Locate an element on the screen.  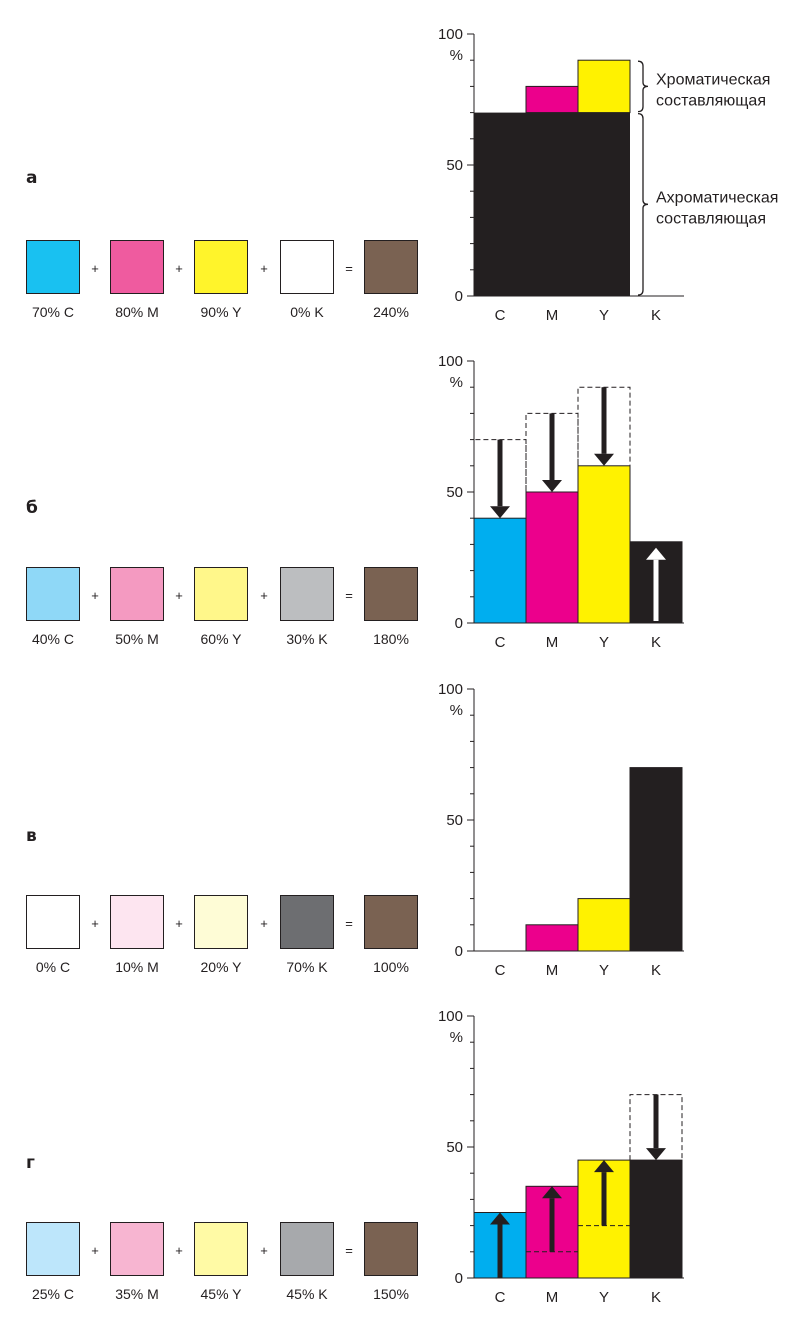
swatch-label-yellow: 45% Y is located at coordinates (221, 1294).